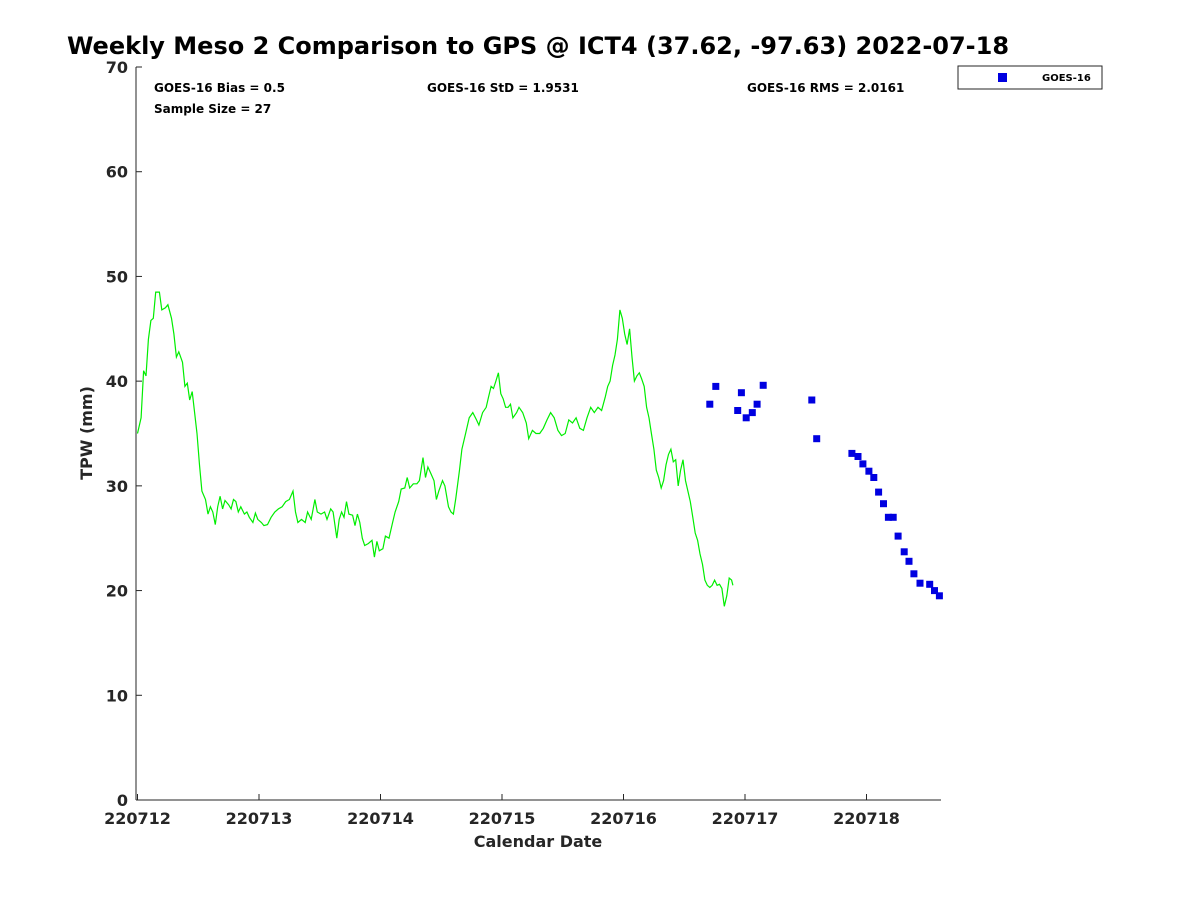 The height and width of the screenshot is (900, 1200). I want to click on sample-size-stat: Sample Size = 27, so click(212, 109).